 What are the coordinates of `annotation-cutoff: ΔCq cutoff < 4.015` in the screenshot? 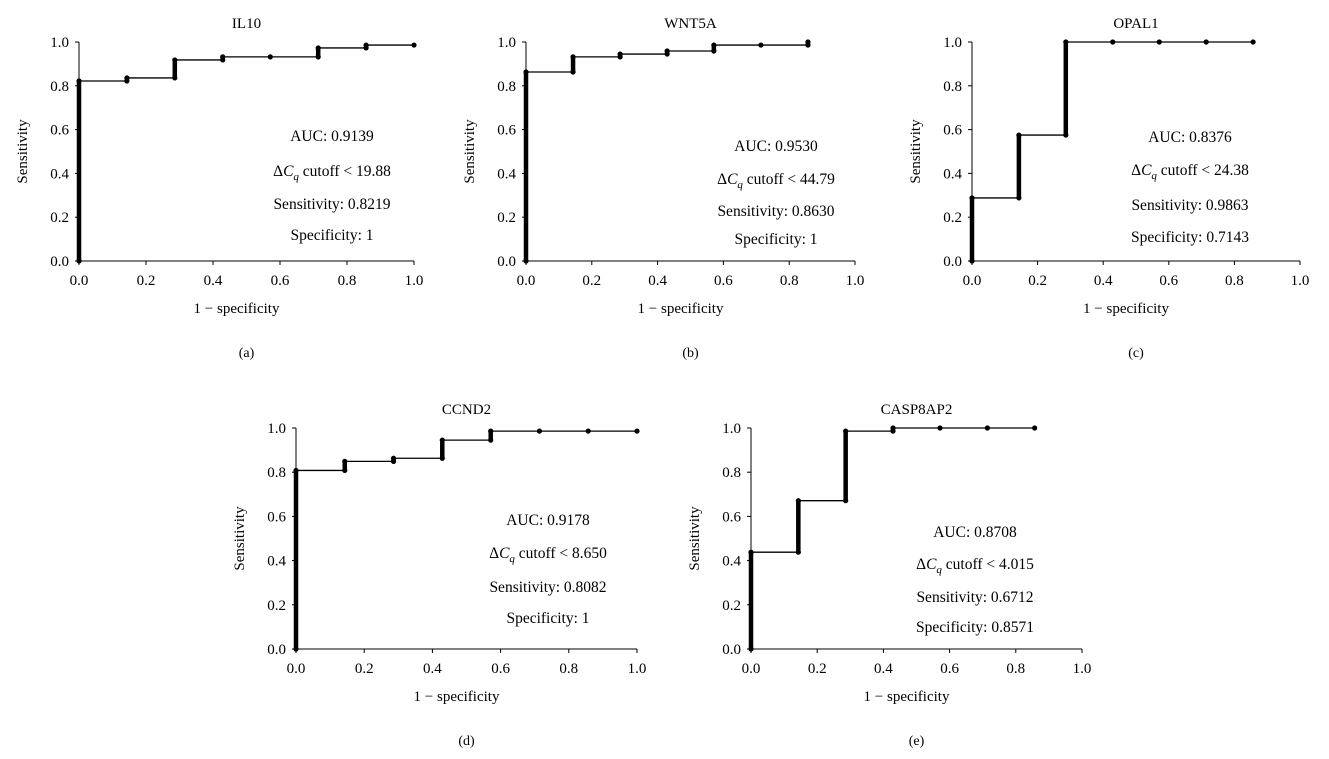 It's located at (975, 566).